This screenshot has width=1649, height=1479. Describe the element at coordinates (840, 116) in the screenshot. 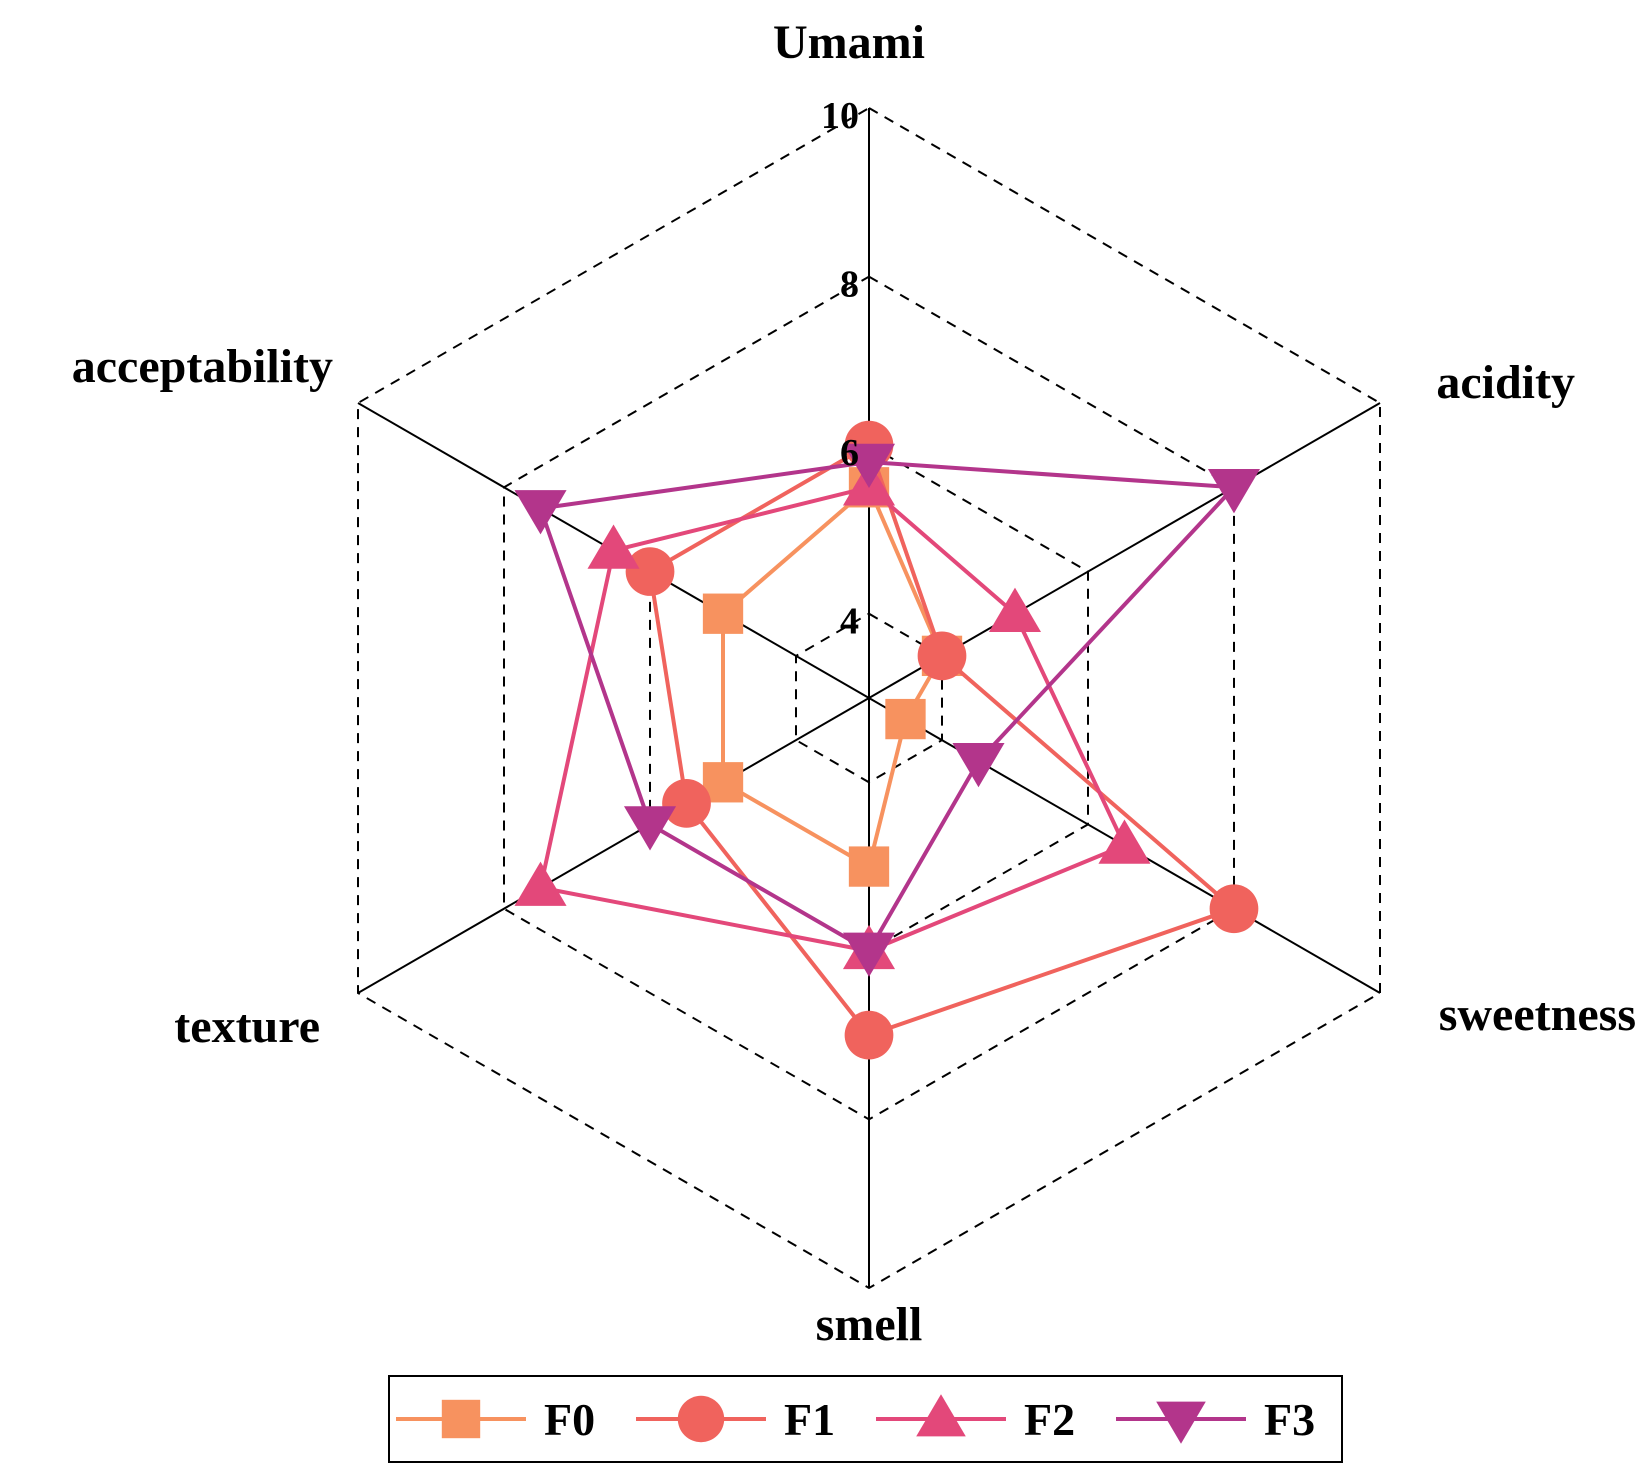

I see `tick-label-10: 10` at that location.